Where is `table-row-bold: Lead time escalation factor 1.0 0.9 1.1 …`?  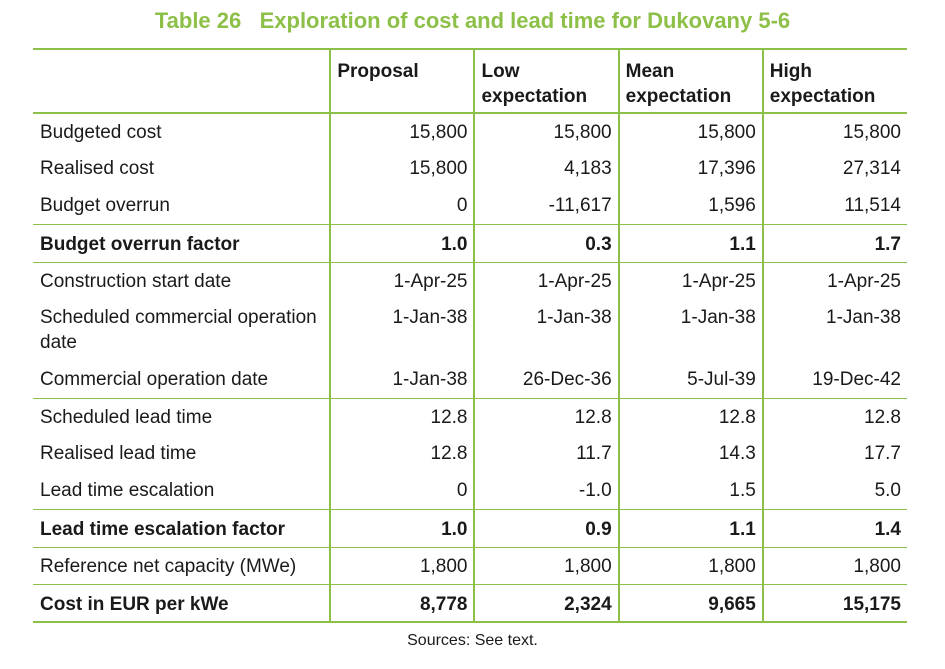
table-row-bold: Lead time escalation factor 1.0 0.9 1.1 … is located at coordinates (470, 527).